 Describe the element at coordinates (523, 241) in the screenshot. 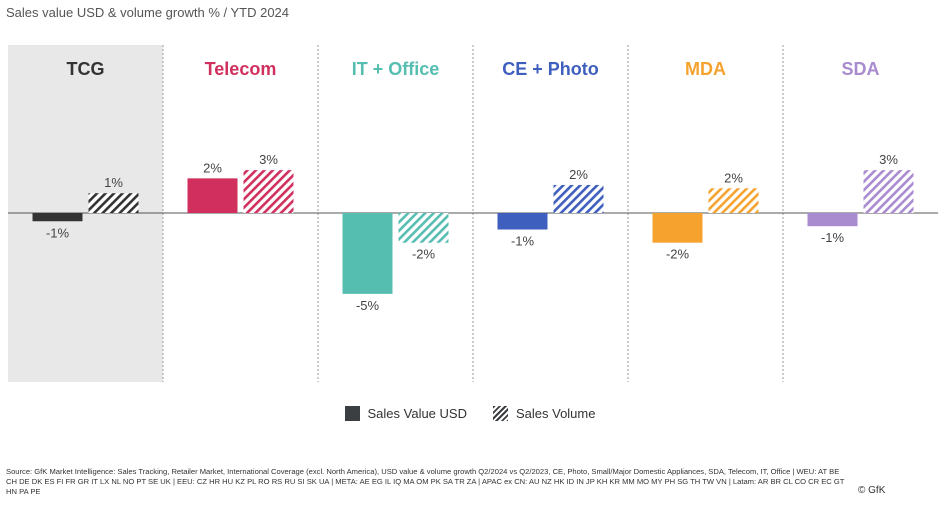

I see `data-label-sales-value-usd-ce-photo: -1%` at that location.